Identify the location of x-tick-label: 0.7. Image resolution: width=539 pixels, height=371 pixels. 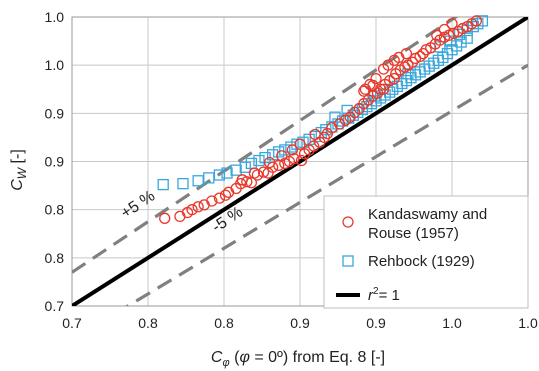
(72, 323).